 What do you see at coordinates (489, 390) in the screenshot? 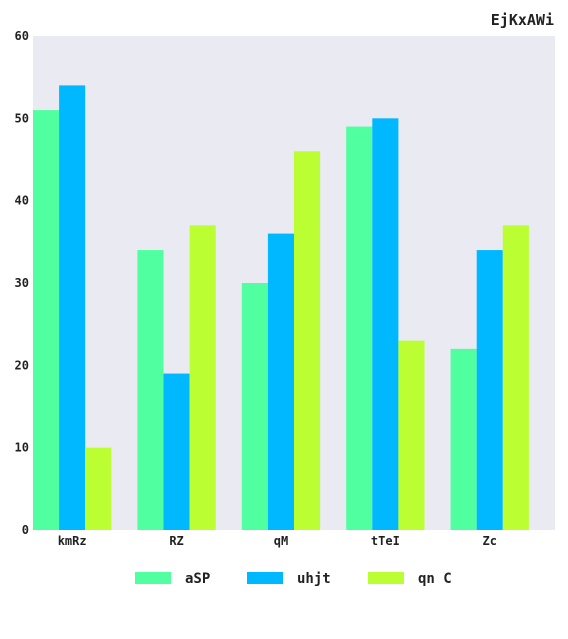
I see `bar-uhjt-Zc` at bounding box center [489, 390].